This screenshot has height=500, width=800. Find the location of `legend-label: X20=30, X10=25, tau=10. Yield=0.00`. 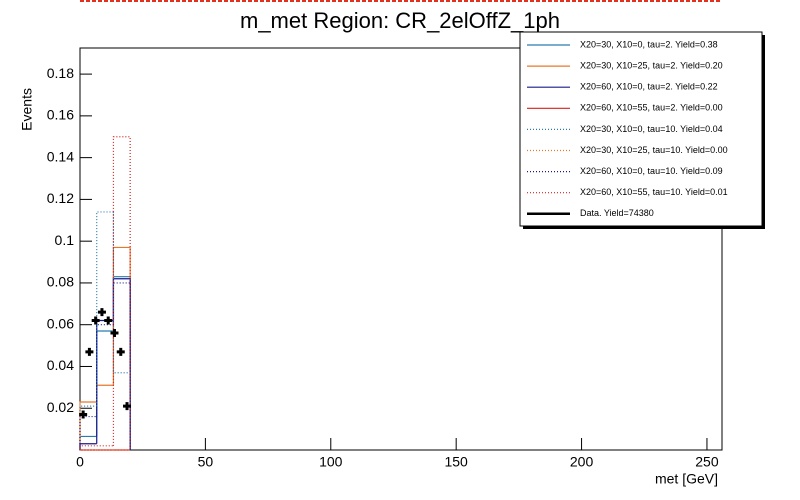

legend-label: X20=30, X10=25, tau=10. Yield=0.00 is located at coordinates (654, 150).